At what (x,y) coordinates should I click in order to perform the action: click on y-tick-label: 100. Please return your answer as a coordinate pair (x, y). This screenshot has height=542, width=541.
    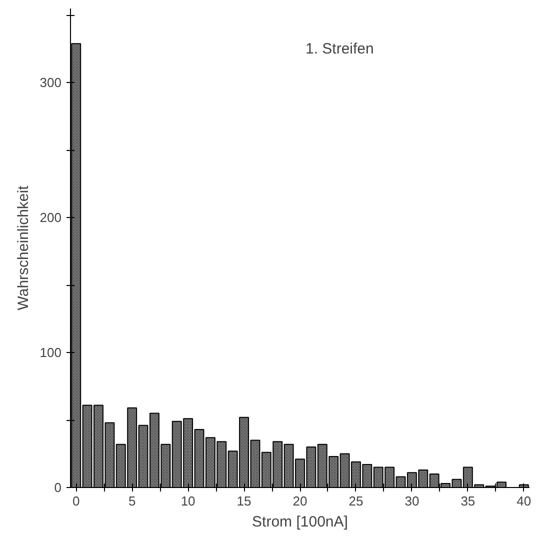
    Looking at the image, I should click on (51, 352).